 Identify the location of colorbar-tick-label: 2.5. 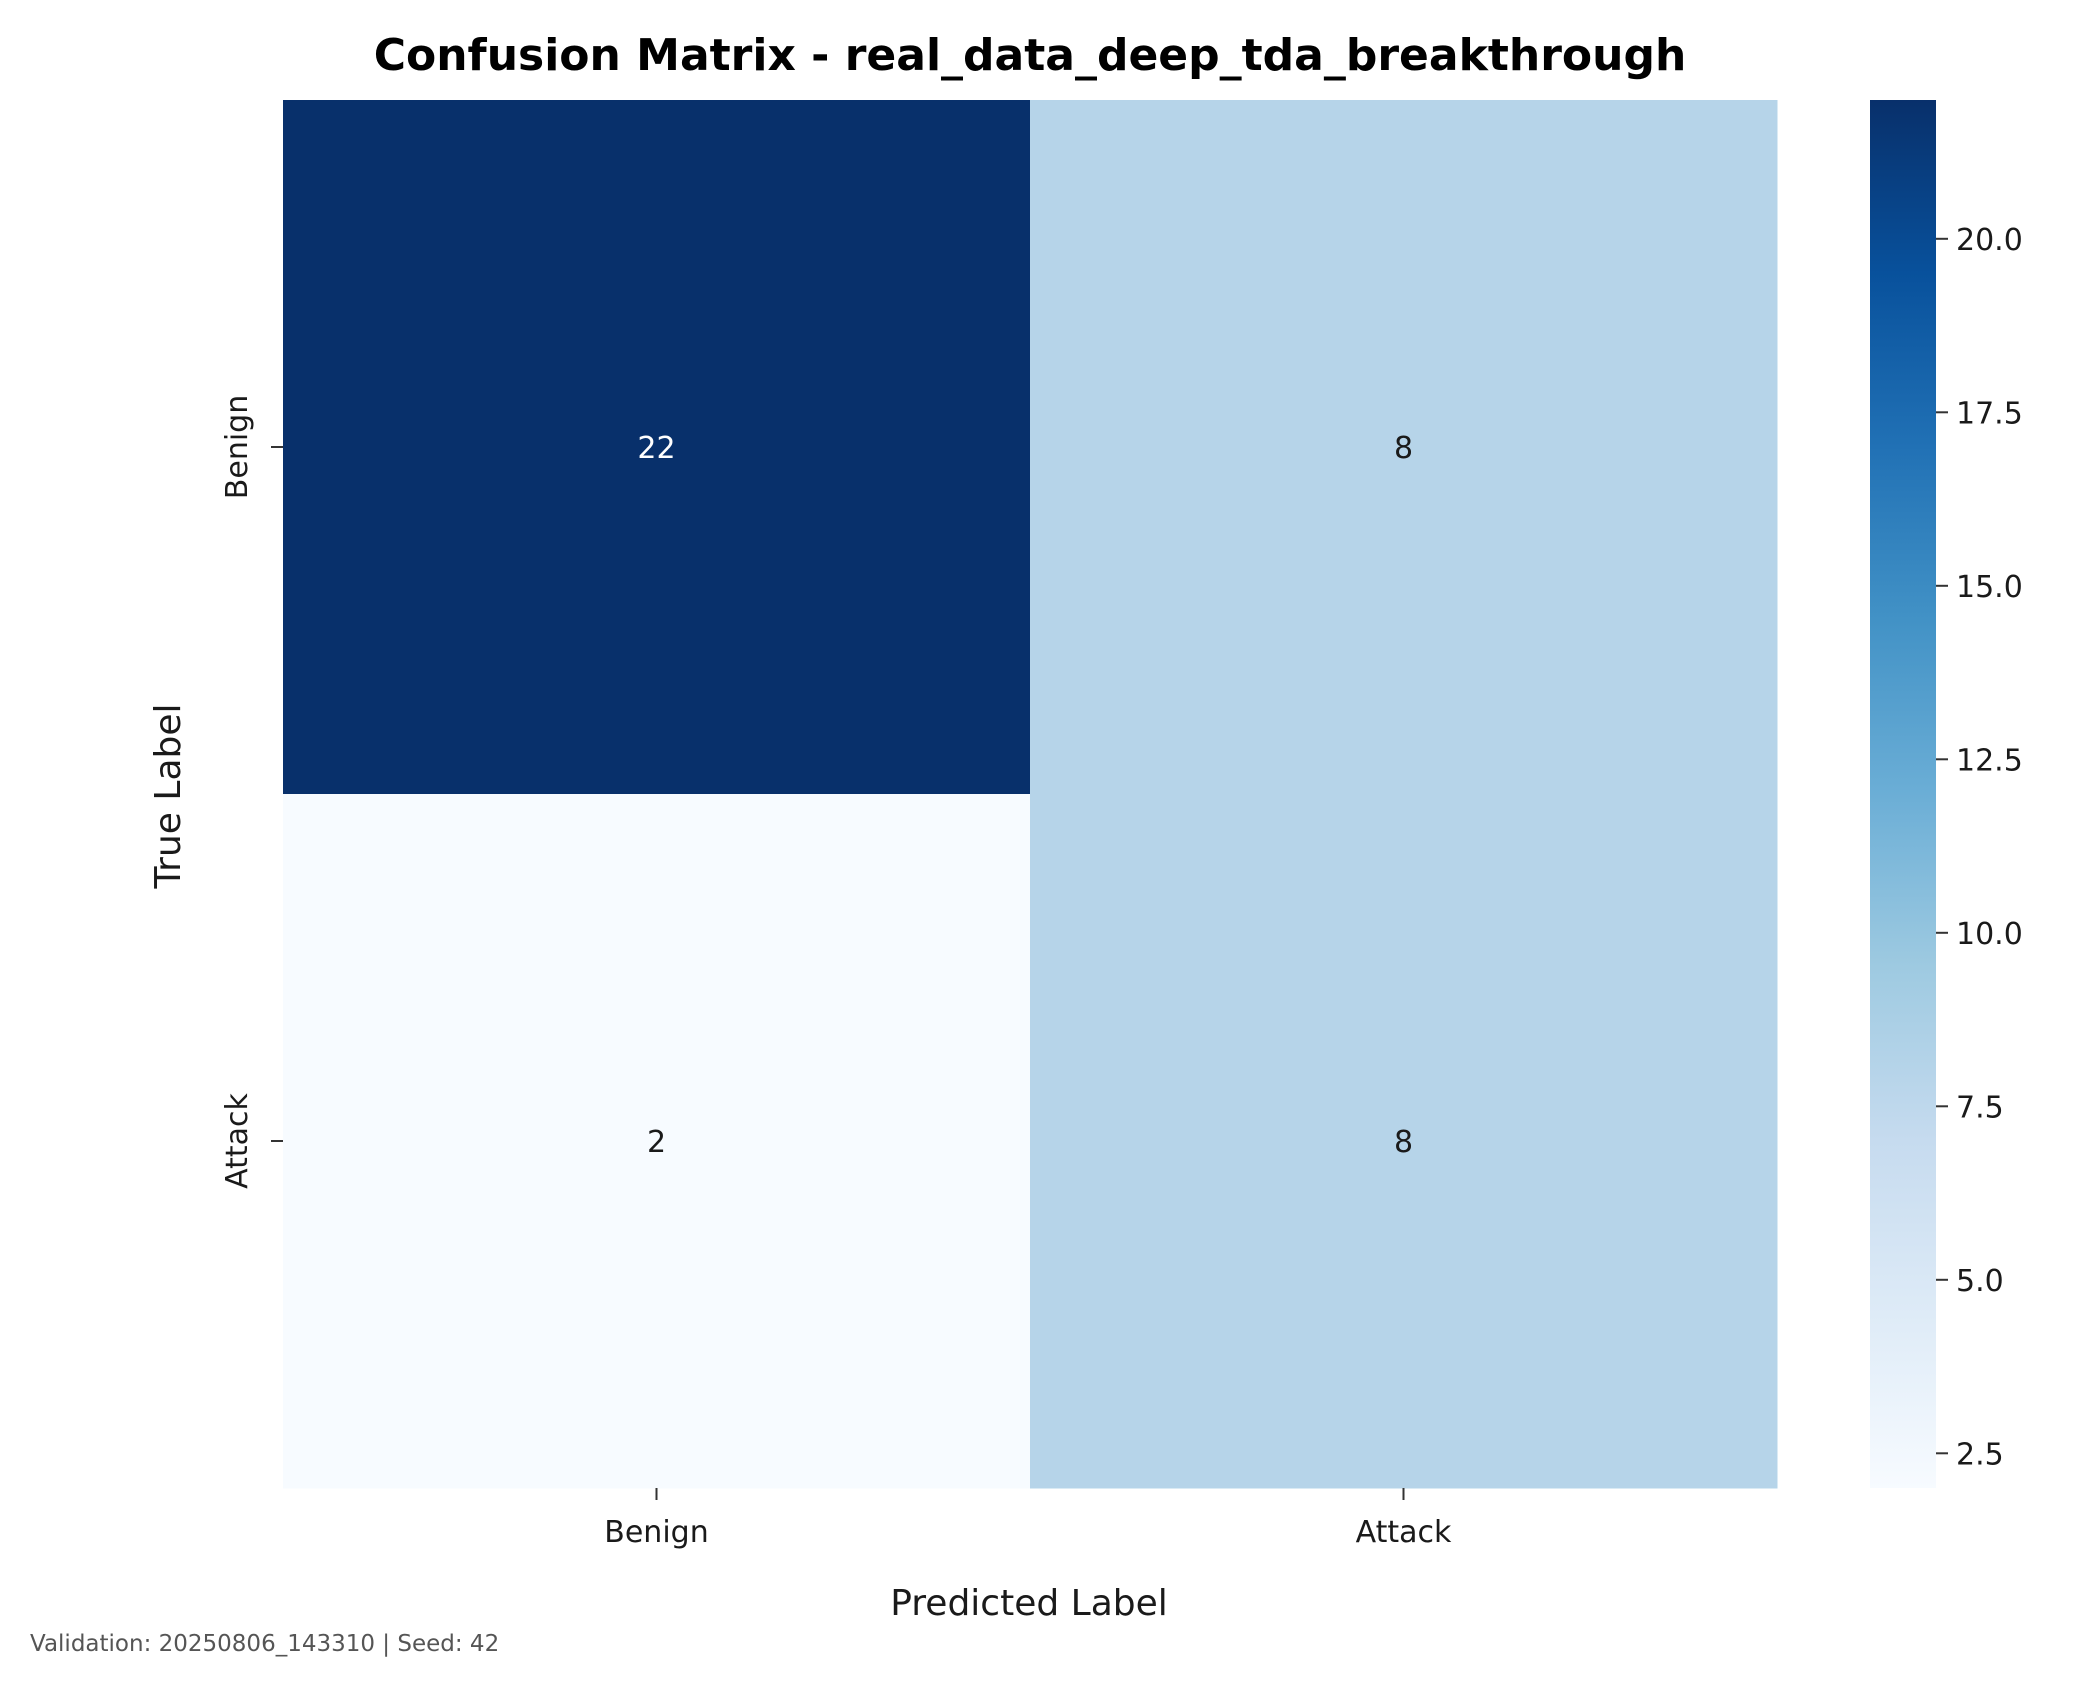
(1980, 1454).